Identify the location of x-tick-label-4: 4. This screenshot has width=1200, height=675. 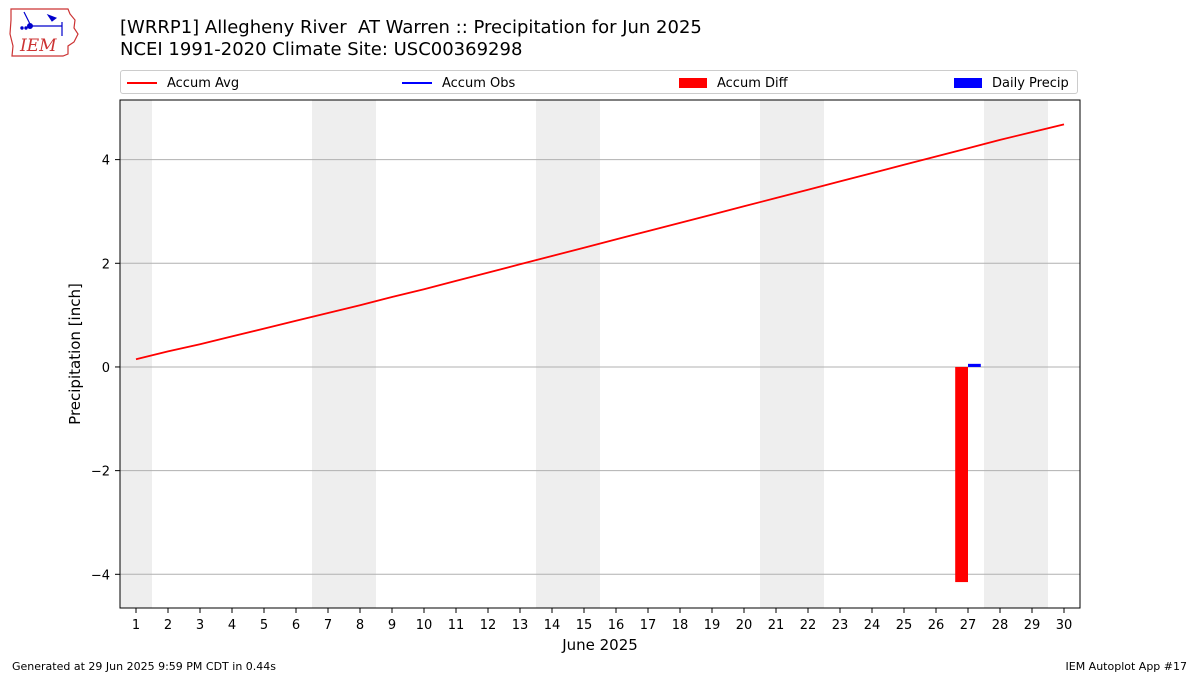
(232, 625).